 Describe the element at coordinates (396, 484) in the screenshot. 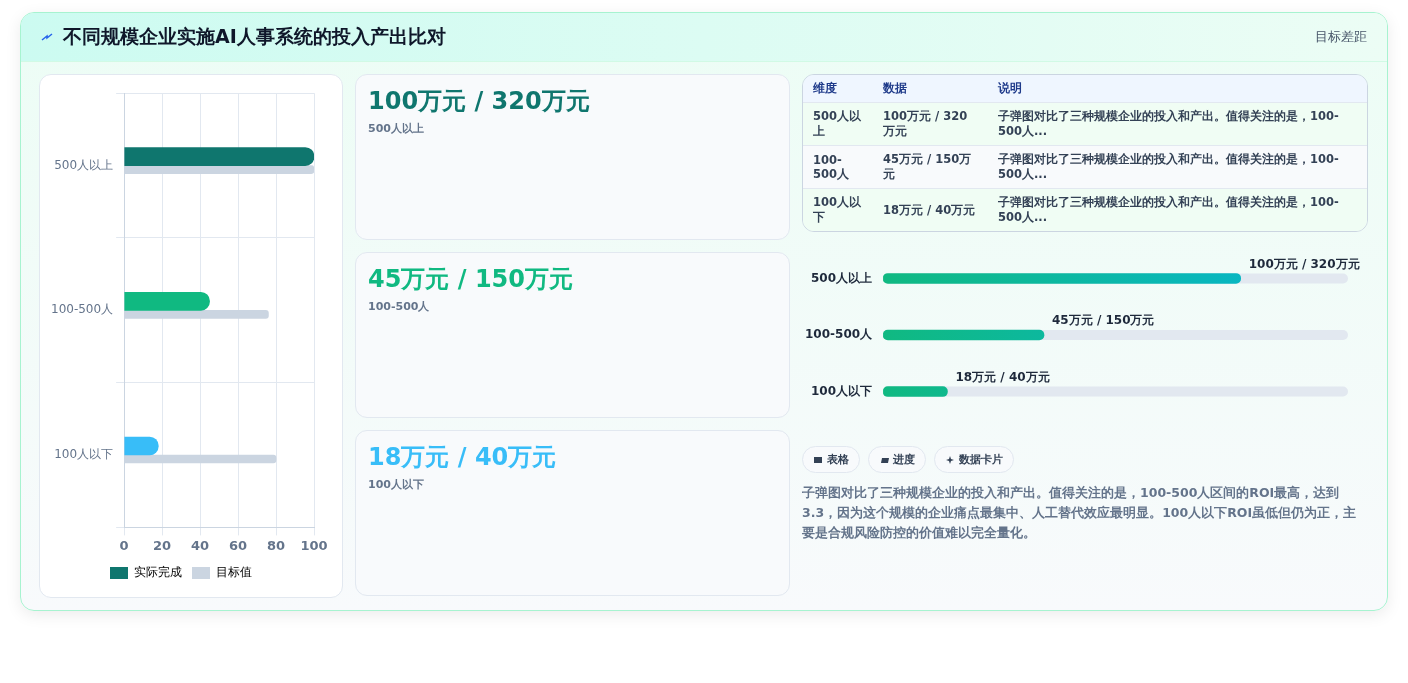

I see `text: 100人以下` at that location.